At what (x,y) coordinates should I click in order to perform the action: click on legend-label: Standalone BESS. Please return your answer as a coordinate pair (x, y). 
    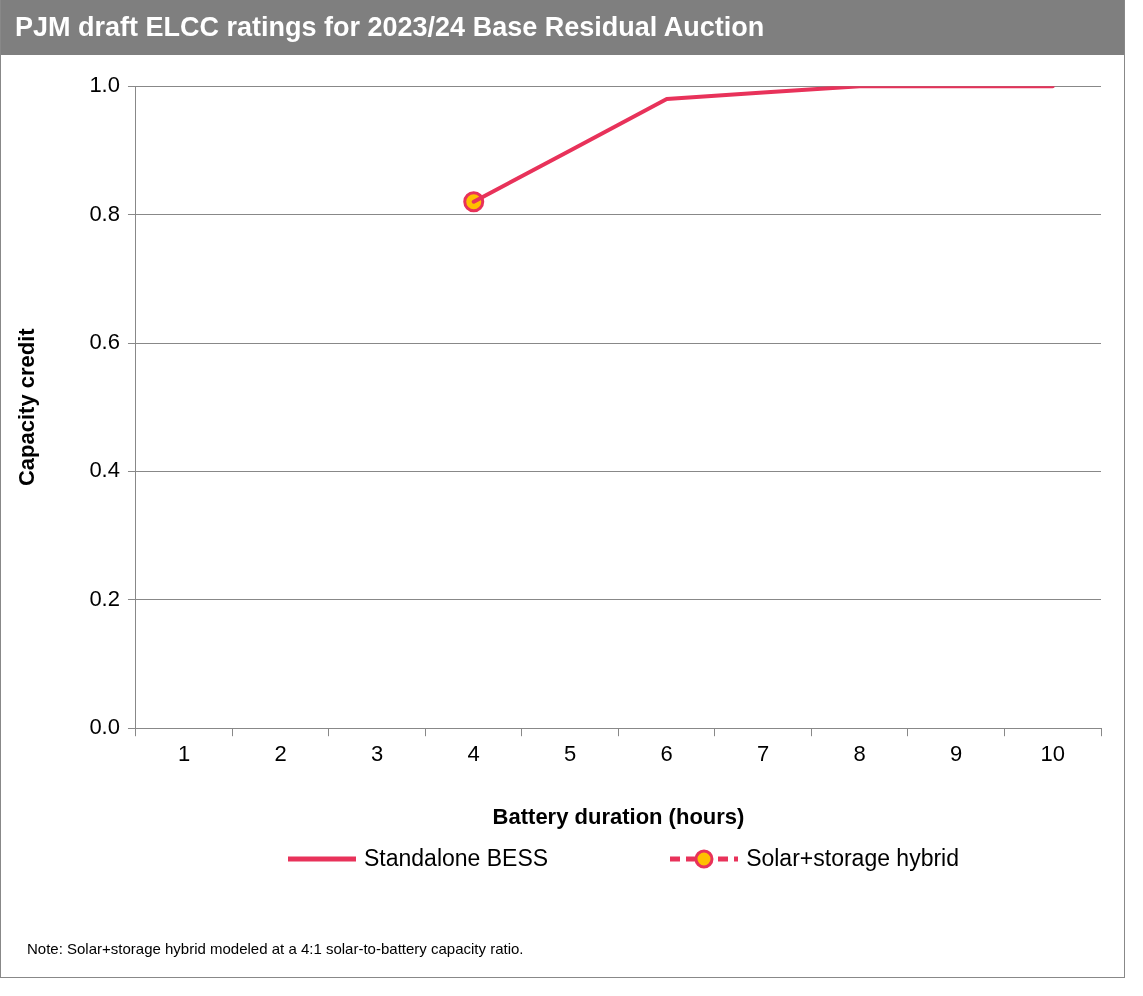
    Looking at the image, I should click on (456, 858).